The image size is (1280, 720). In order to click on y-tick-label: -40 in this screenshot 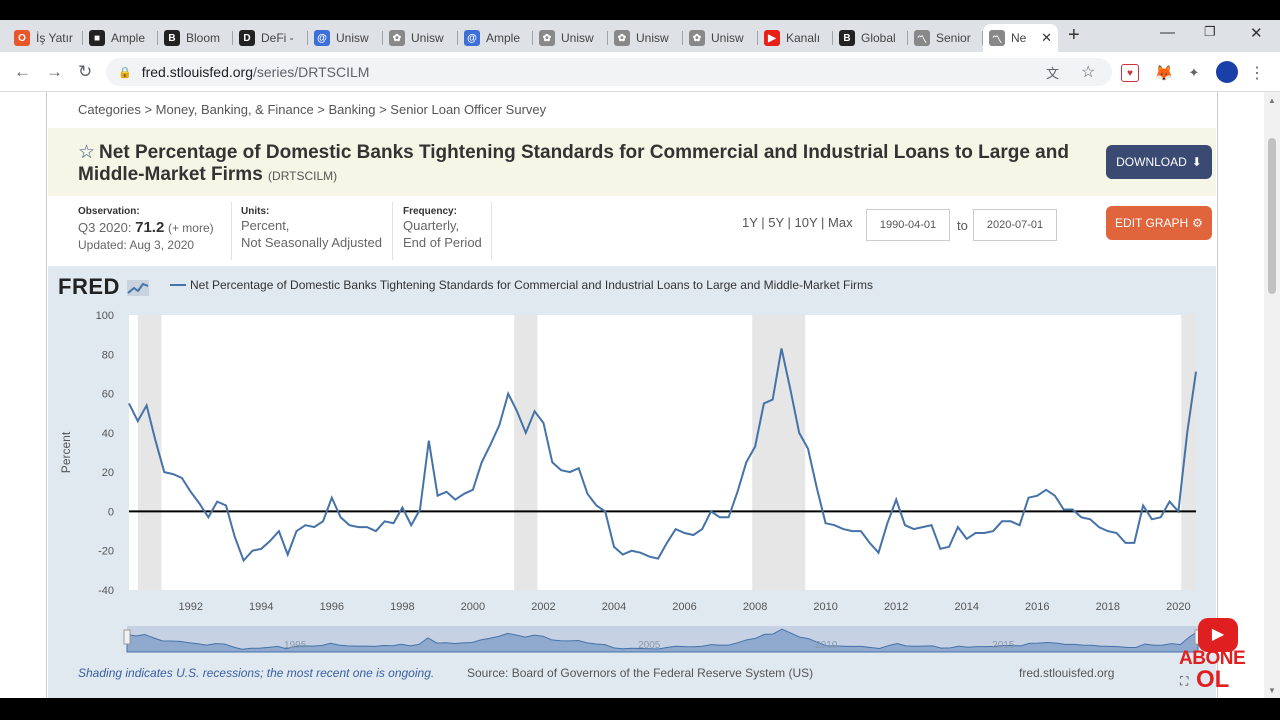, I will do `click(106, 591)`.